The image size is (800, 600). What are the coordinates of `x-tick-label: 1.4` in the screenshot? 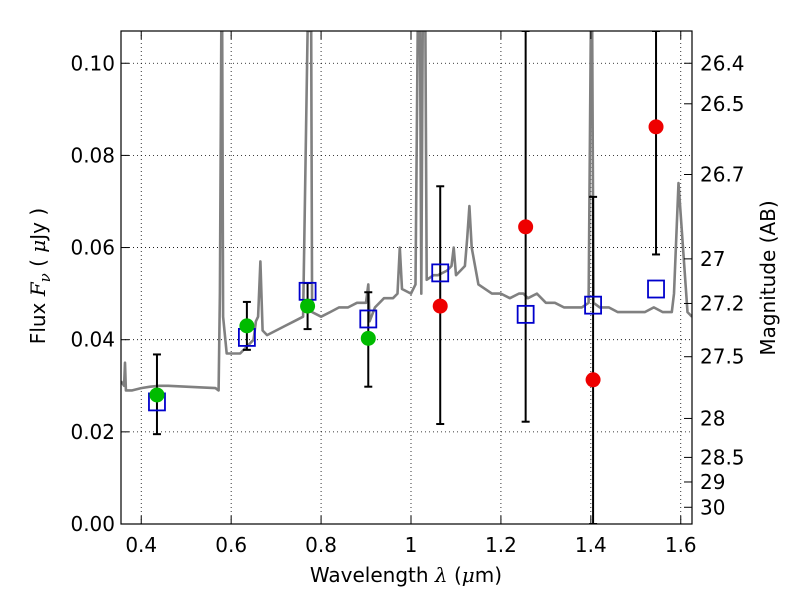 It's located at (591, 545).